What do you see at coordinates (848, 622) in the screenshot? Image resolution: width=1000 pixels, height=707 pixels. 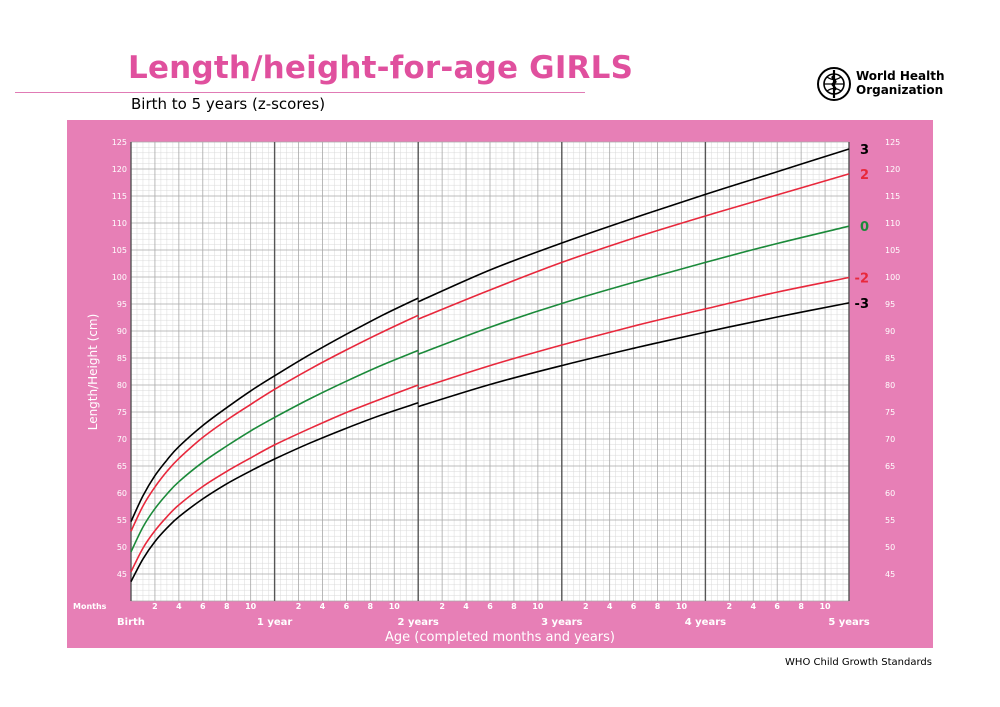 I see `x-year-label: 5 years` at bounding box center [848, 622].